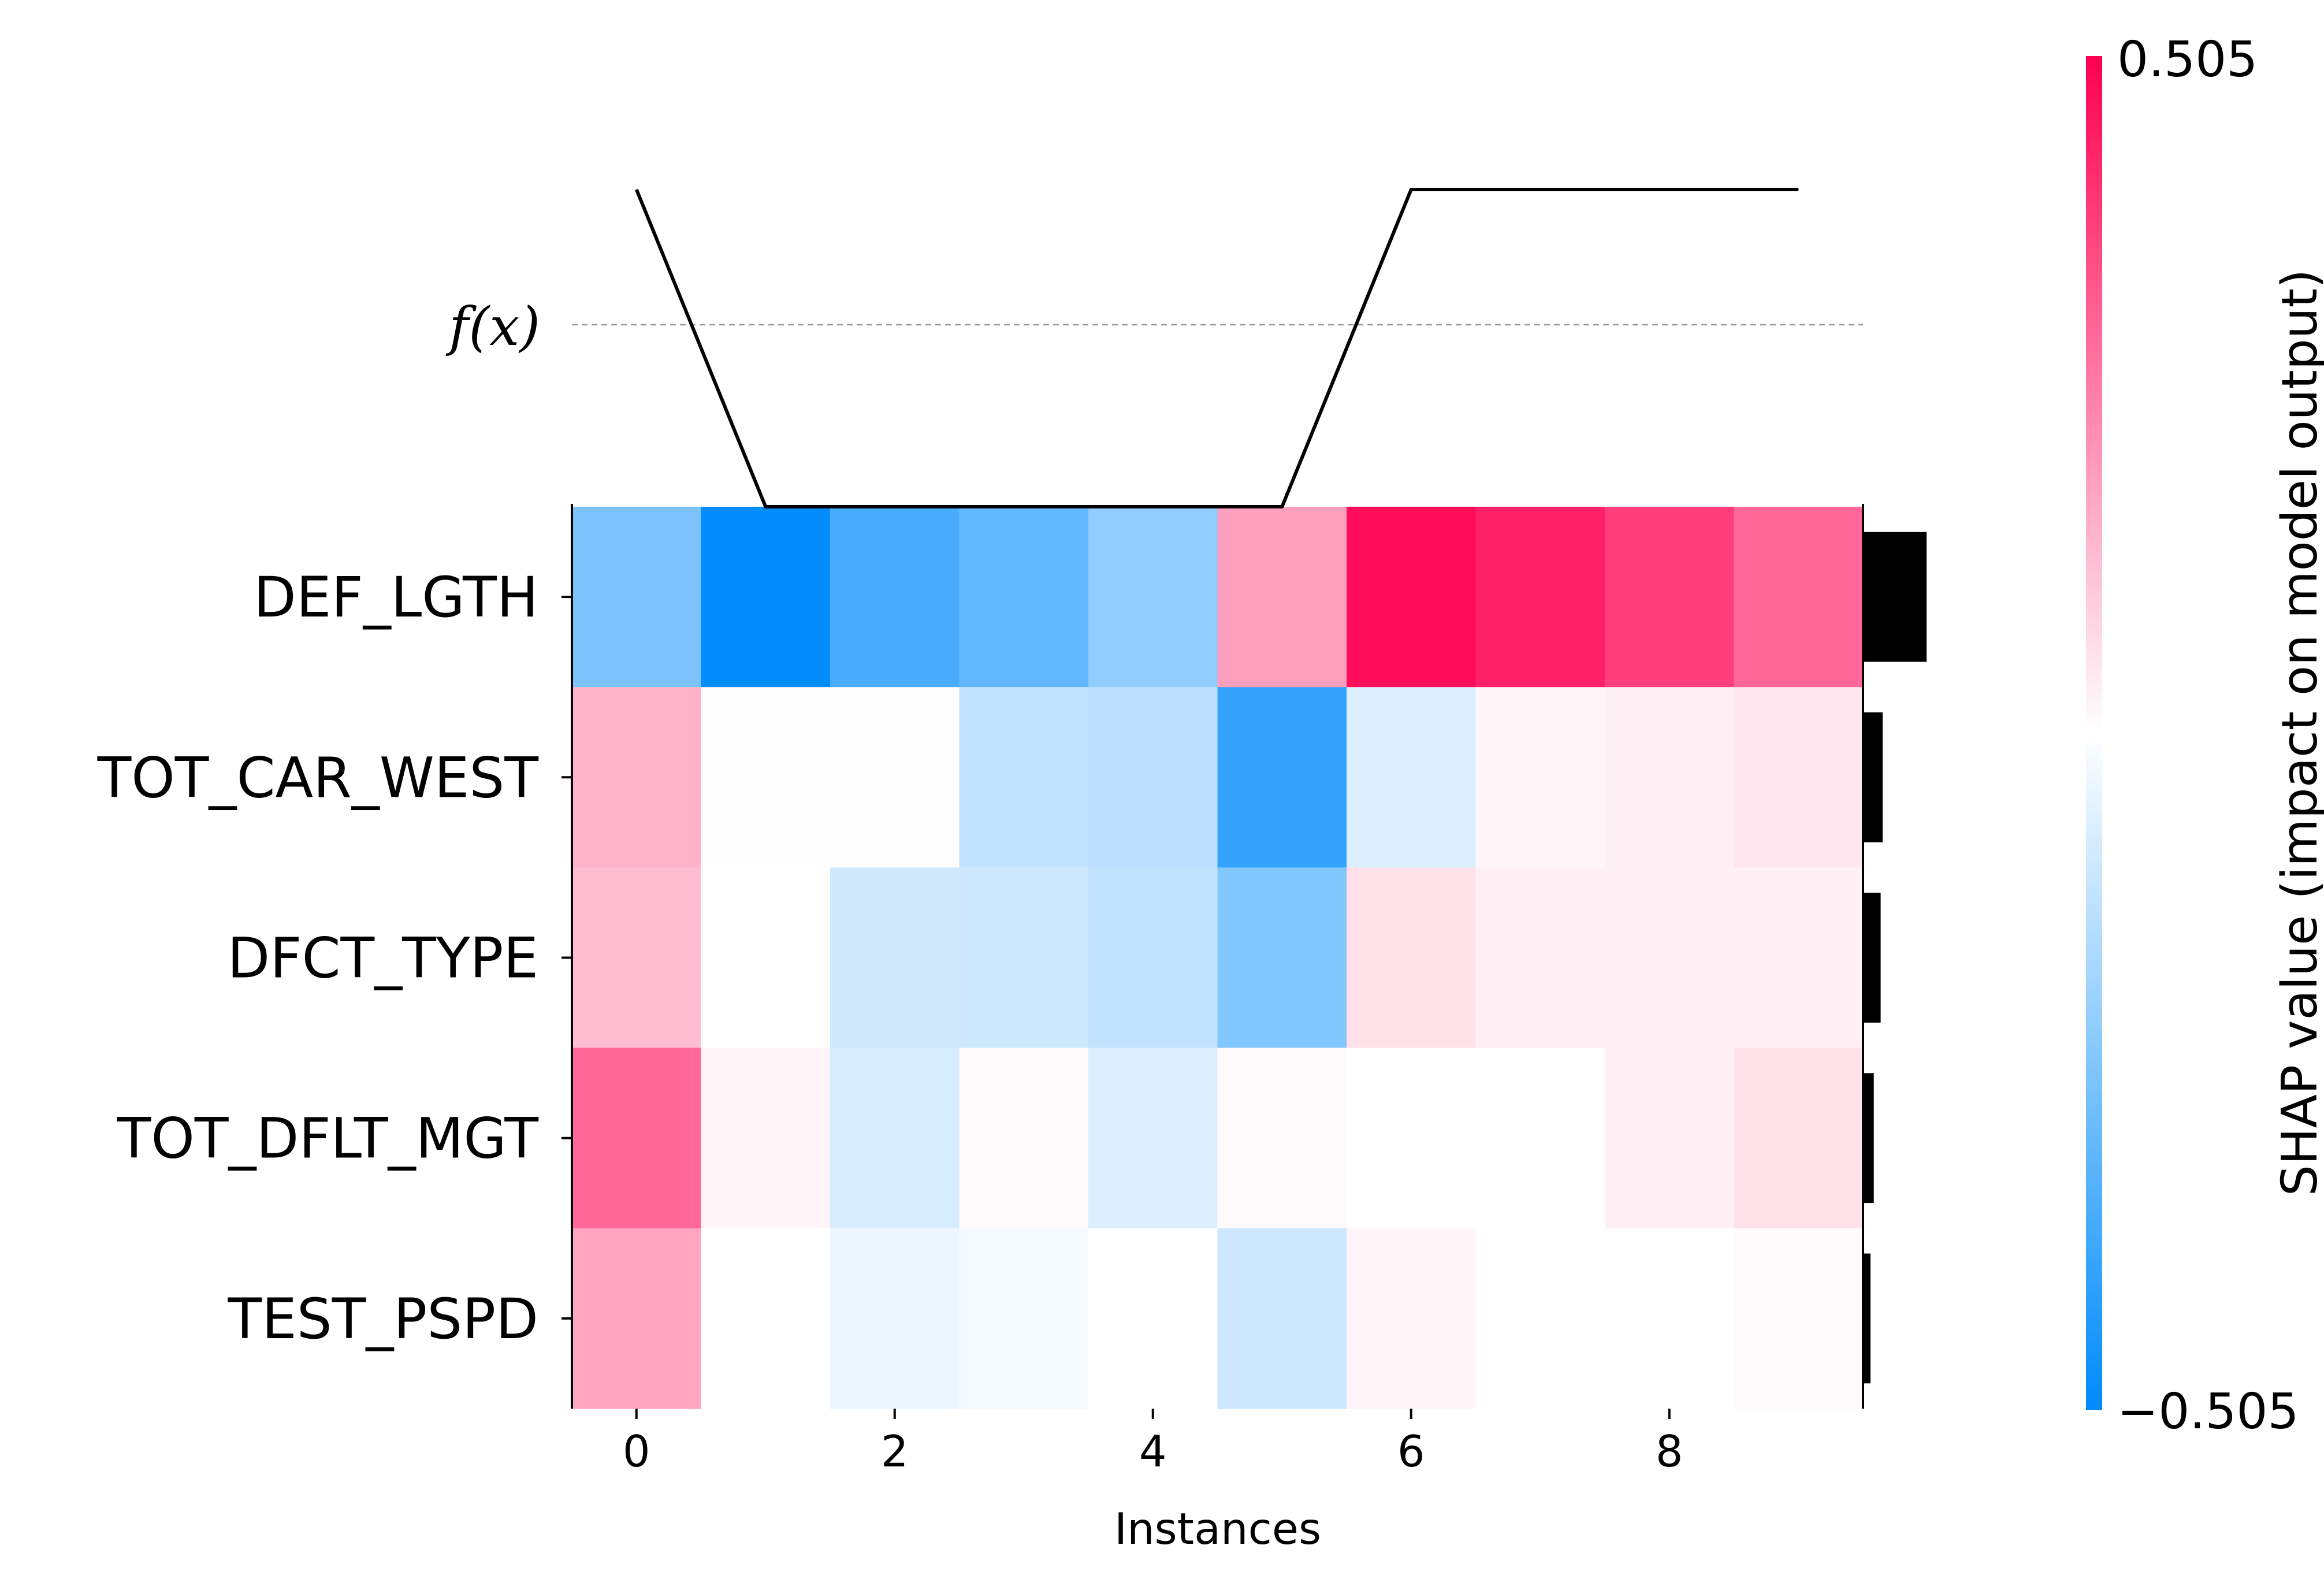 The width and height of the screenshot is (2324, 1571). I want to click on y-tick-label: TEST_PSPD, so click(382, 1319).